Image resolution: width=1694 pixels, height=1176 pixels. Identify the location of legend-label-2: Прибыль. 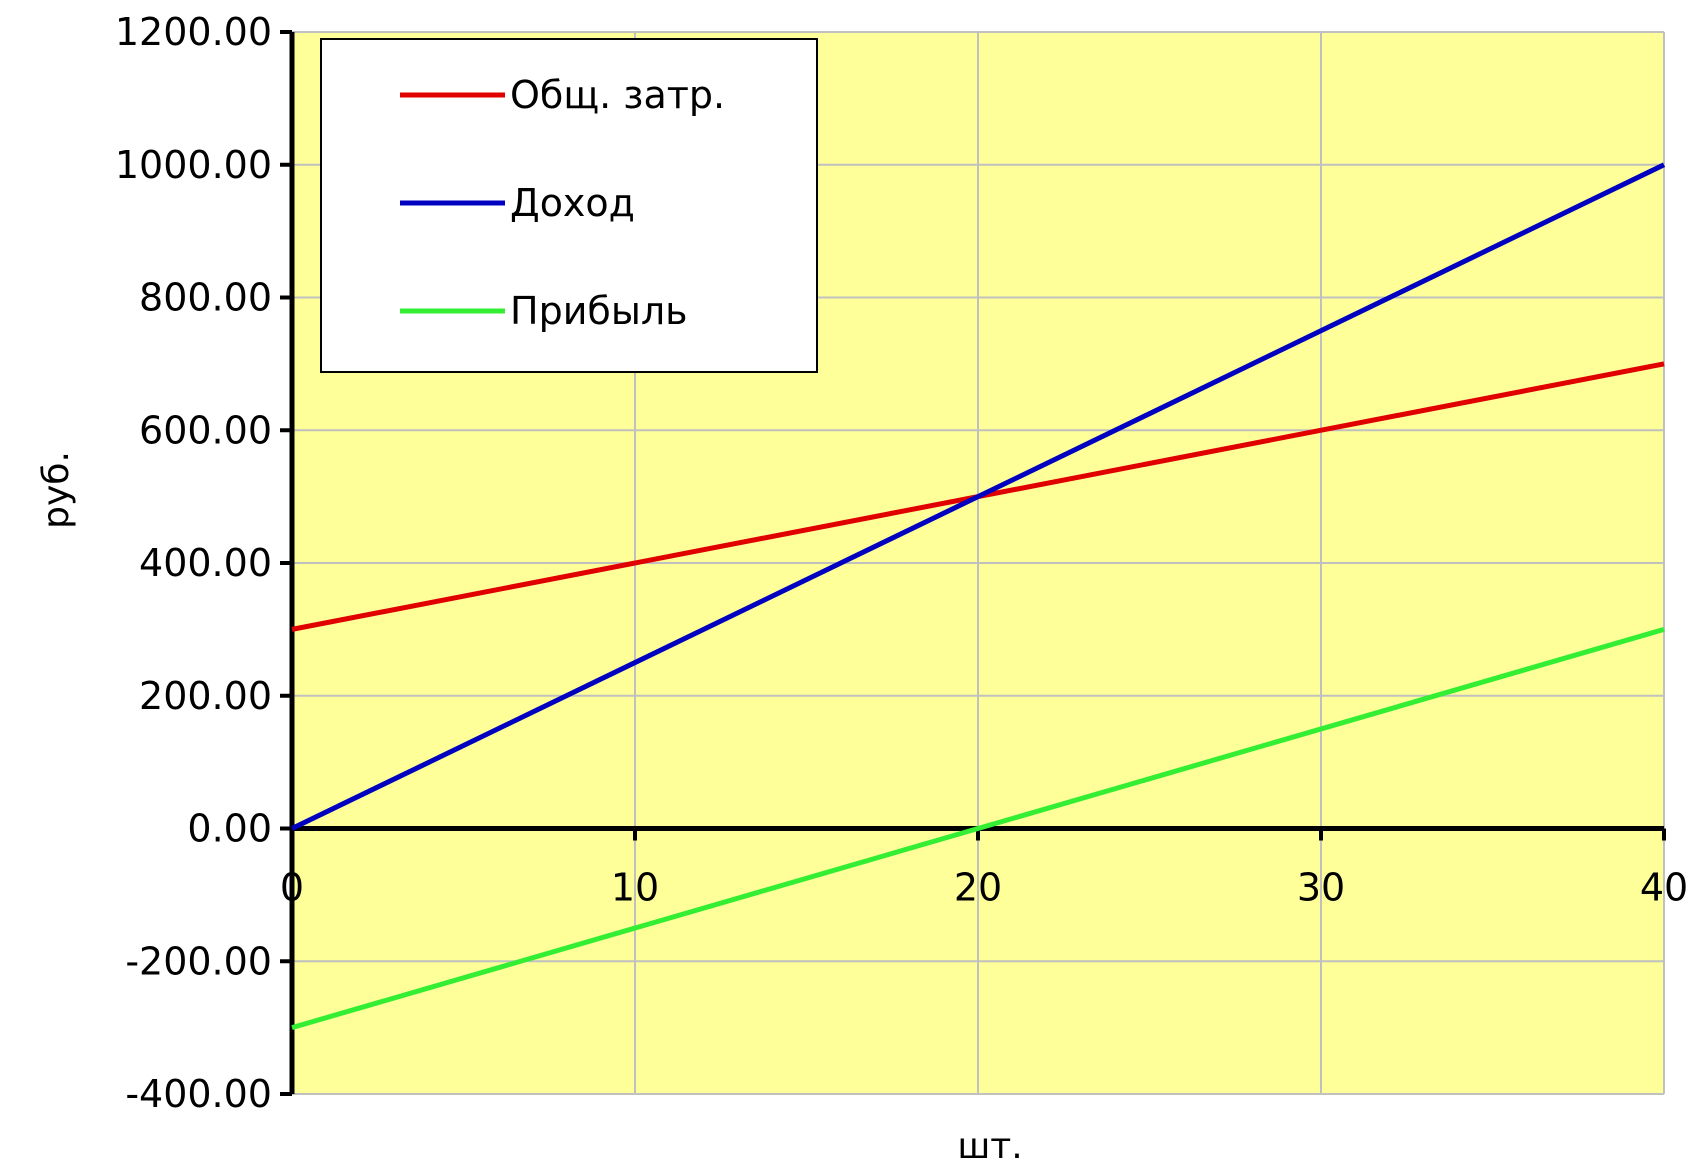
(599, 311).